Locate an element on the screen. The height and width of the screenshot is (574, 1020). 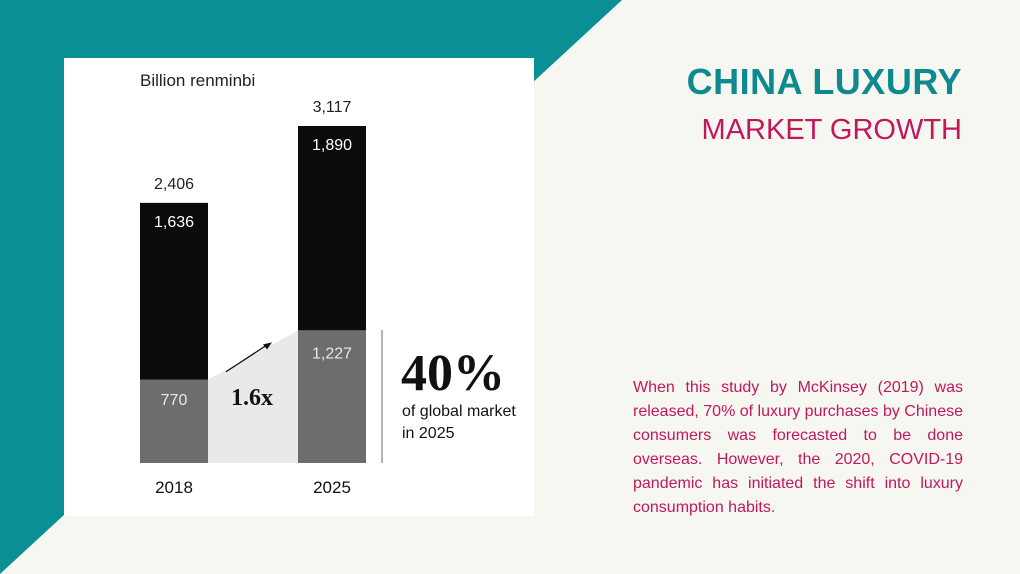
growth-arrow is located at coordinates (247, 358).